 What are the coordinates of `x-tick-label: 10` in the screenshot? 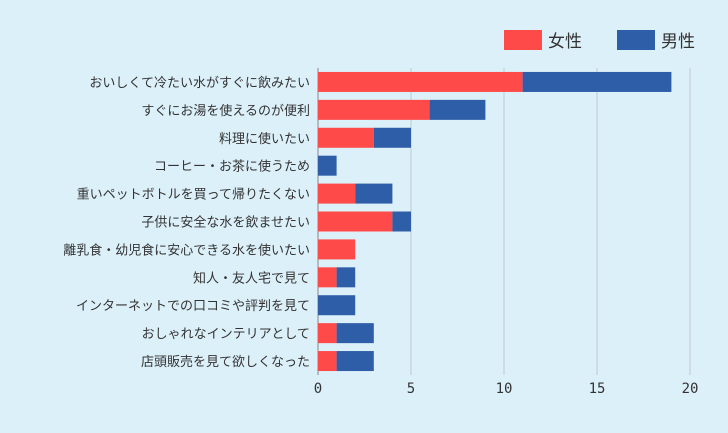 It's located at (504, 389).